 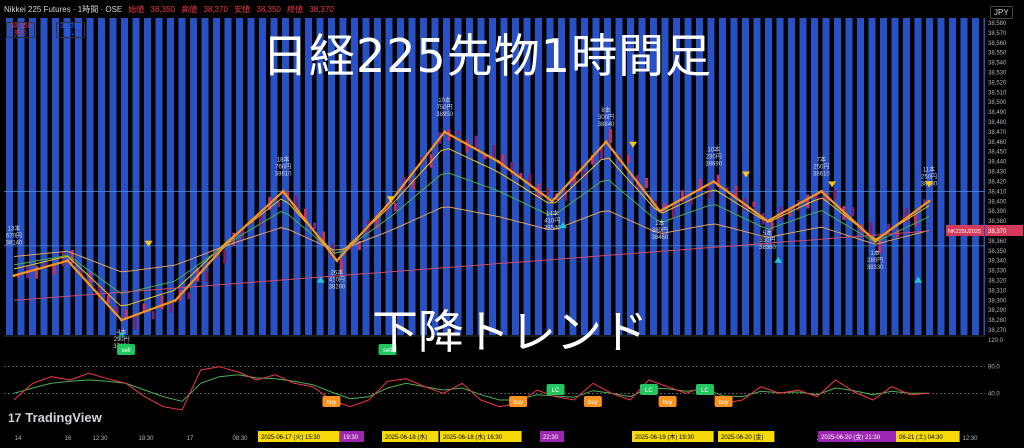 What do you see at coordinates (659, 223) in the screenshot?
I see `swing-annotation: 1本` at bounding box center [659, 223].